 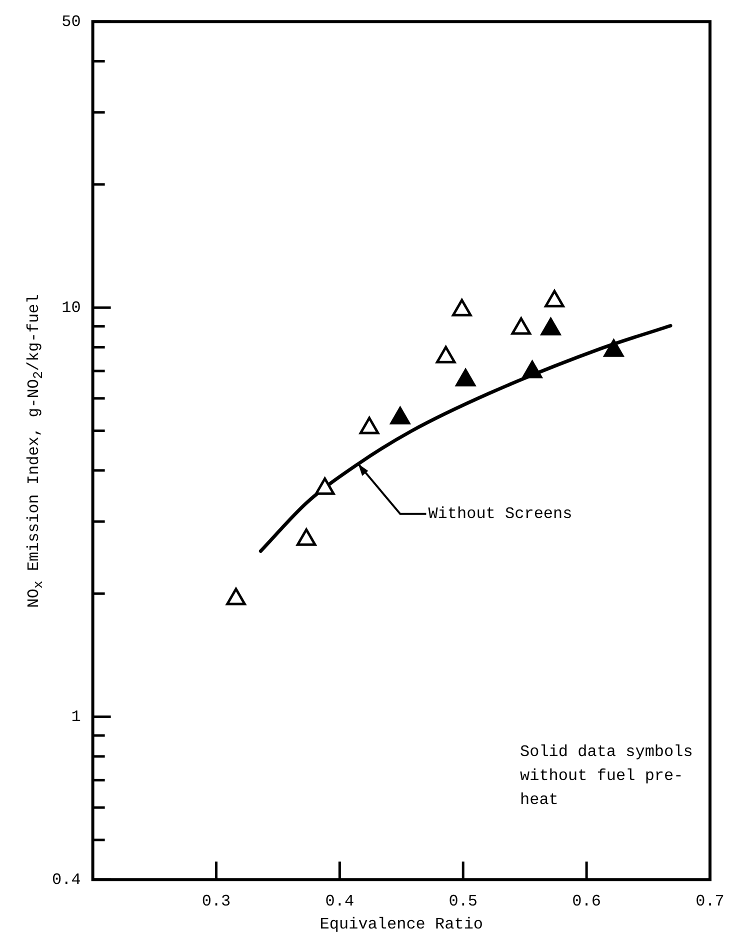 What do you see at coordinates (463, 901) in the screenshot?
I see `x-tick-label: 0.5` at bounding box center [463, 901].